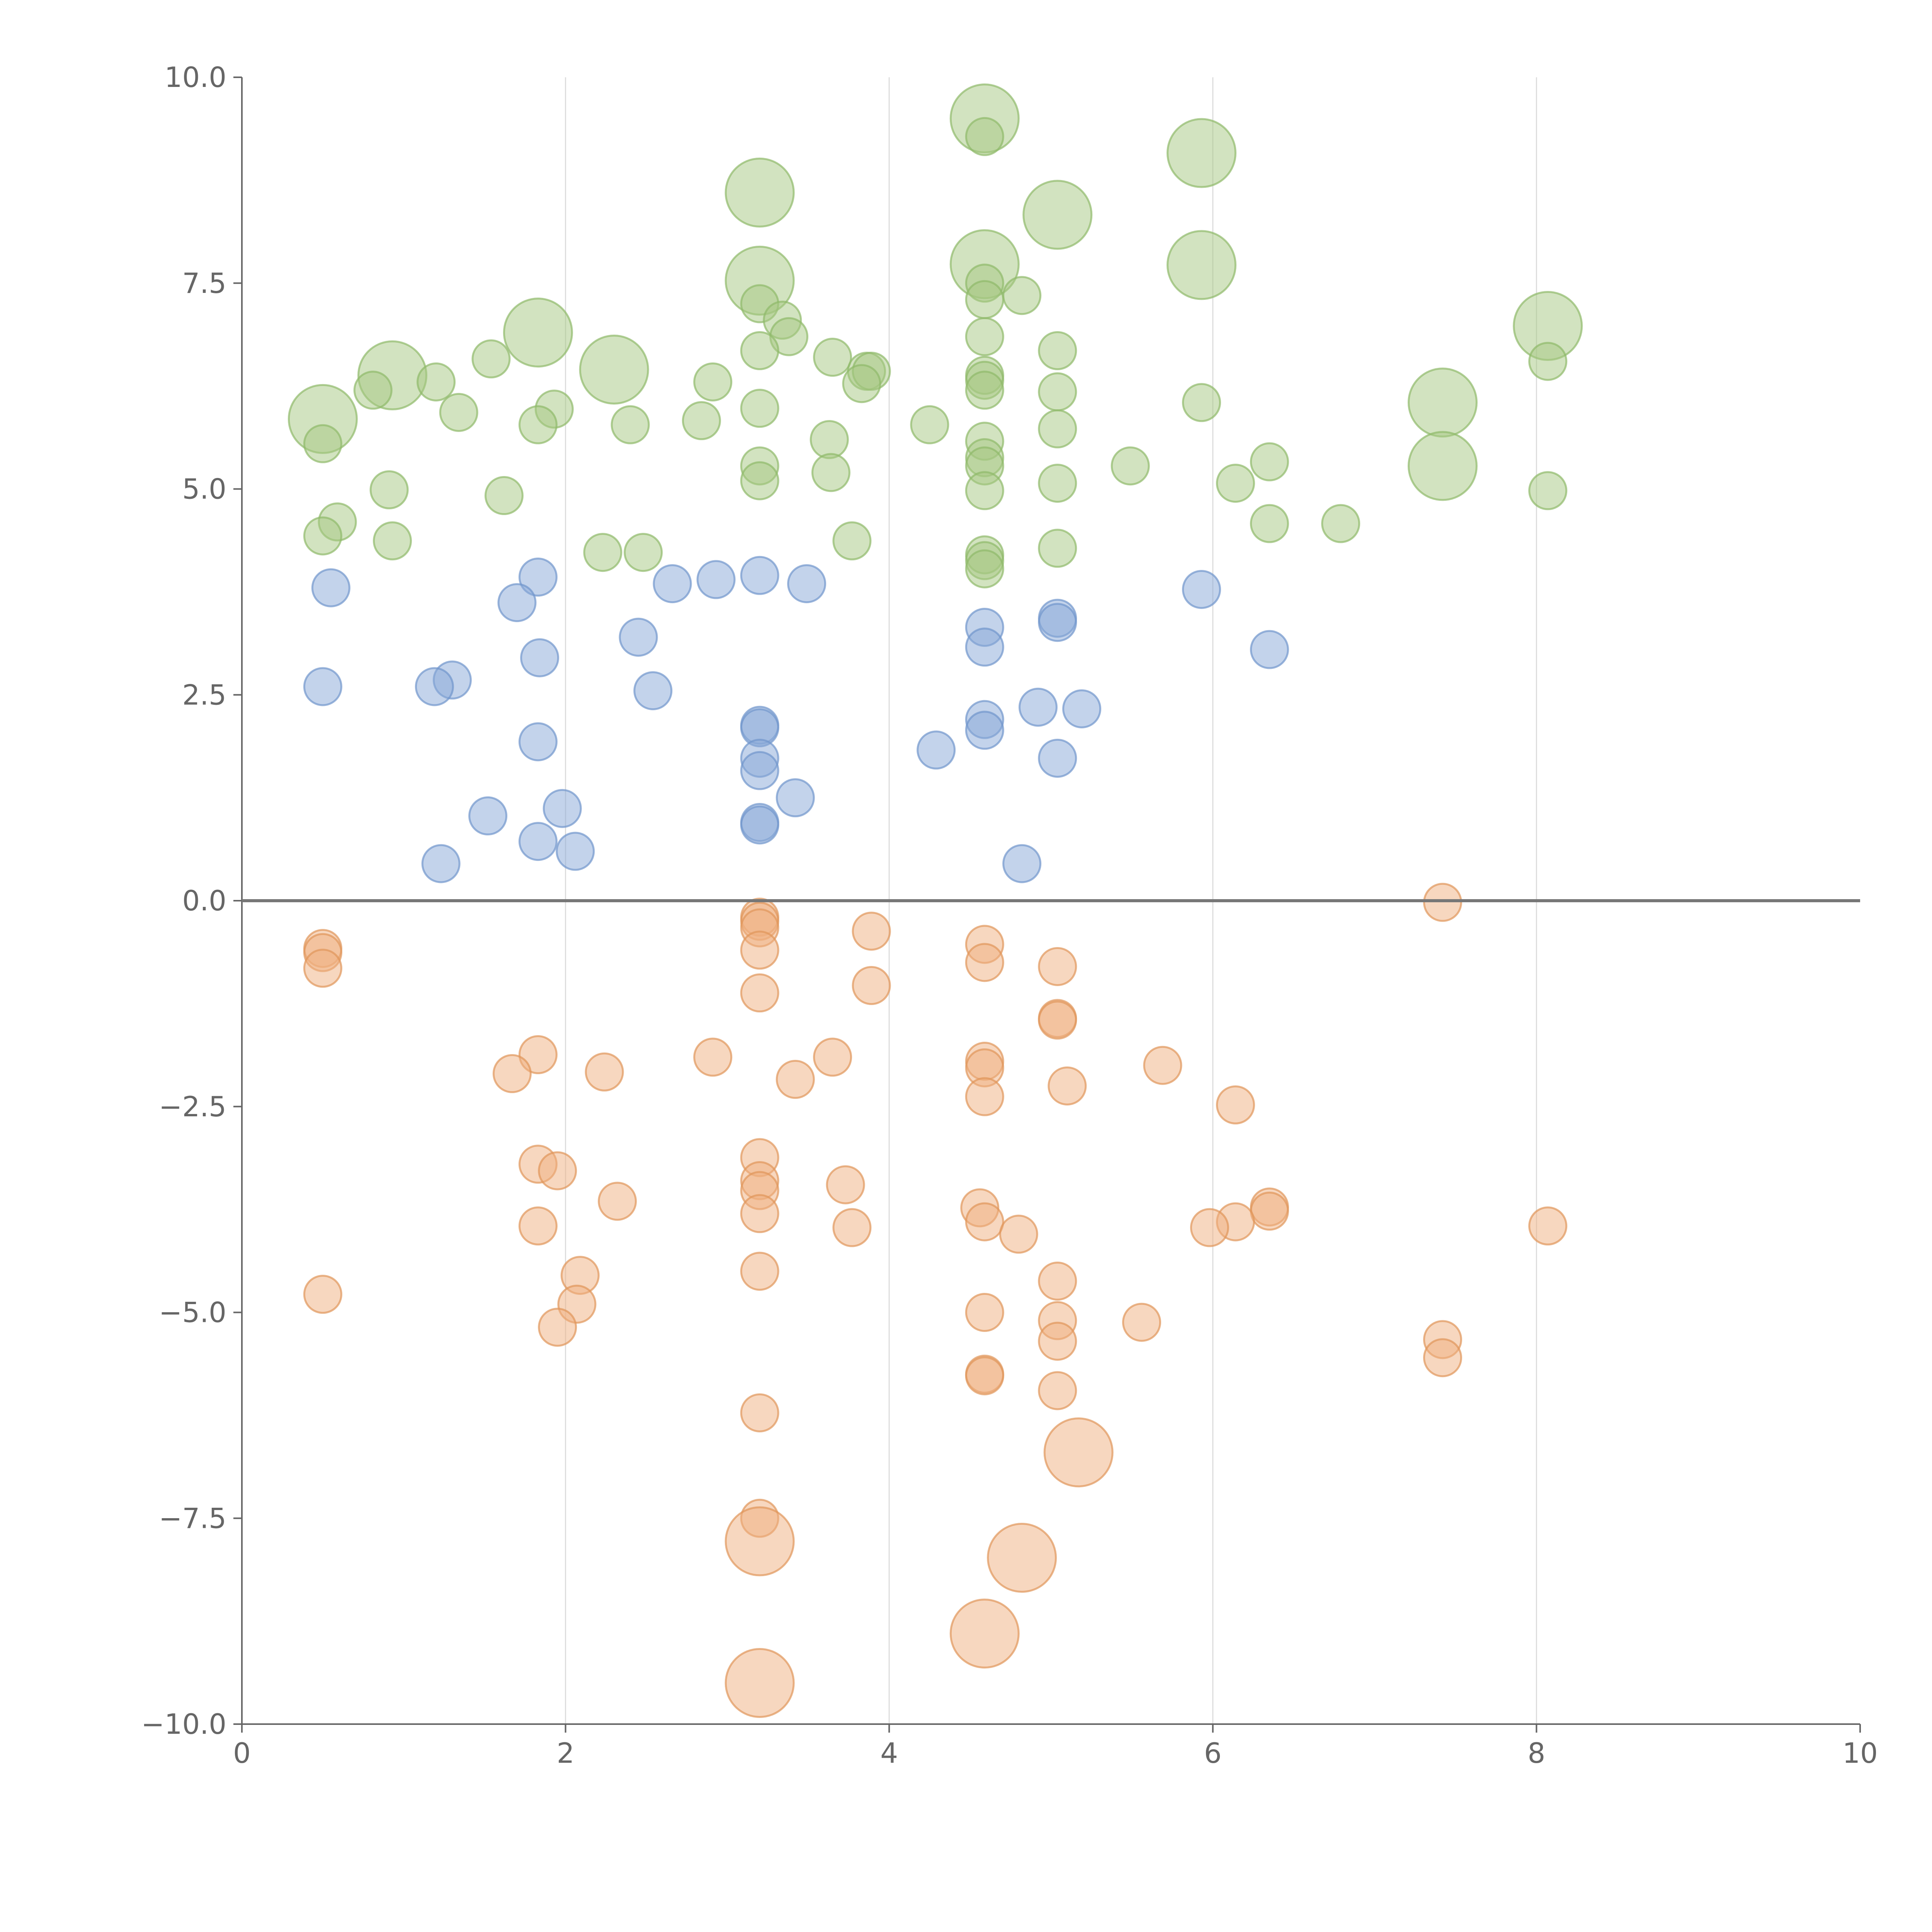 The width and height of the screenshot is (1932, 1932). Describe the element at coordinates (192, 1518) in the screenshot. I see `y-tick-label: −7.5` at that location.